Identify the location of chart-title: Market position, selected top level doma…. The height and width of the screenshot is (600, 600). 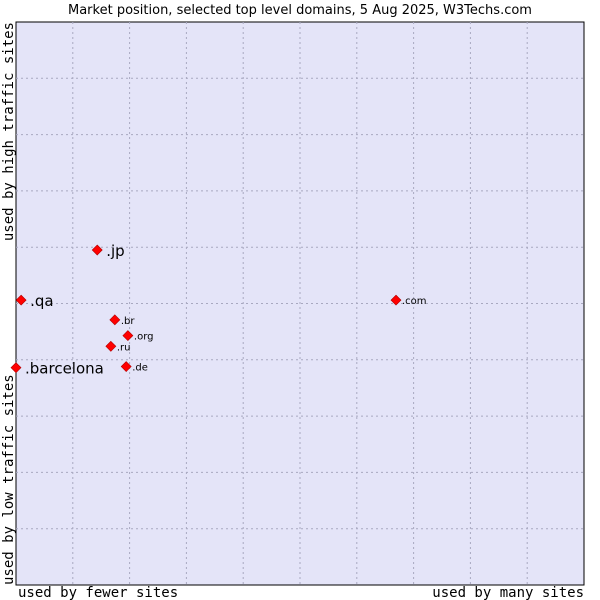
(300, 10).